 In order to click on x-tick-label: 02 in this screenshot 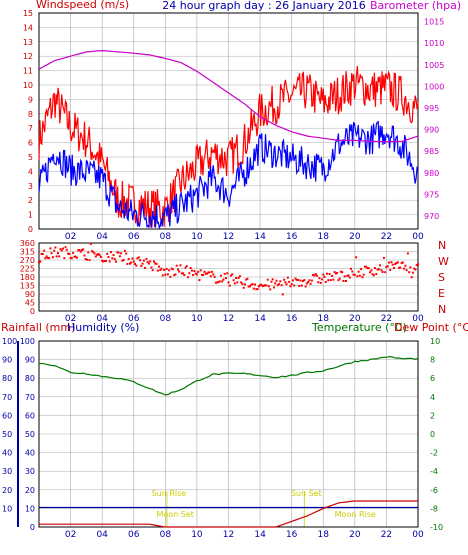, I will do `click(70, 319)`.